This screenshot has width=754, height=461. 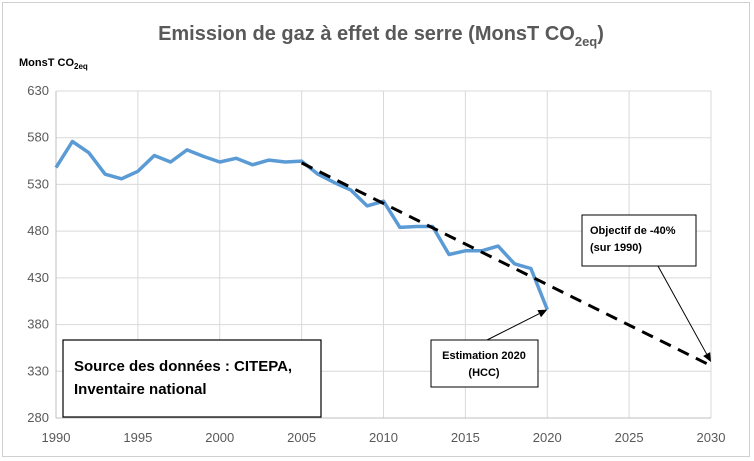 I want to click on x-tick-labels: 1990 1995 2000 2005 2010 2015 2020 2025 2030, so click(x=384, y=437).